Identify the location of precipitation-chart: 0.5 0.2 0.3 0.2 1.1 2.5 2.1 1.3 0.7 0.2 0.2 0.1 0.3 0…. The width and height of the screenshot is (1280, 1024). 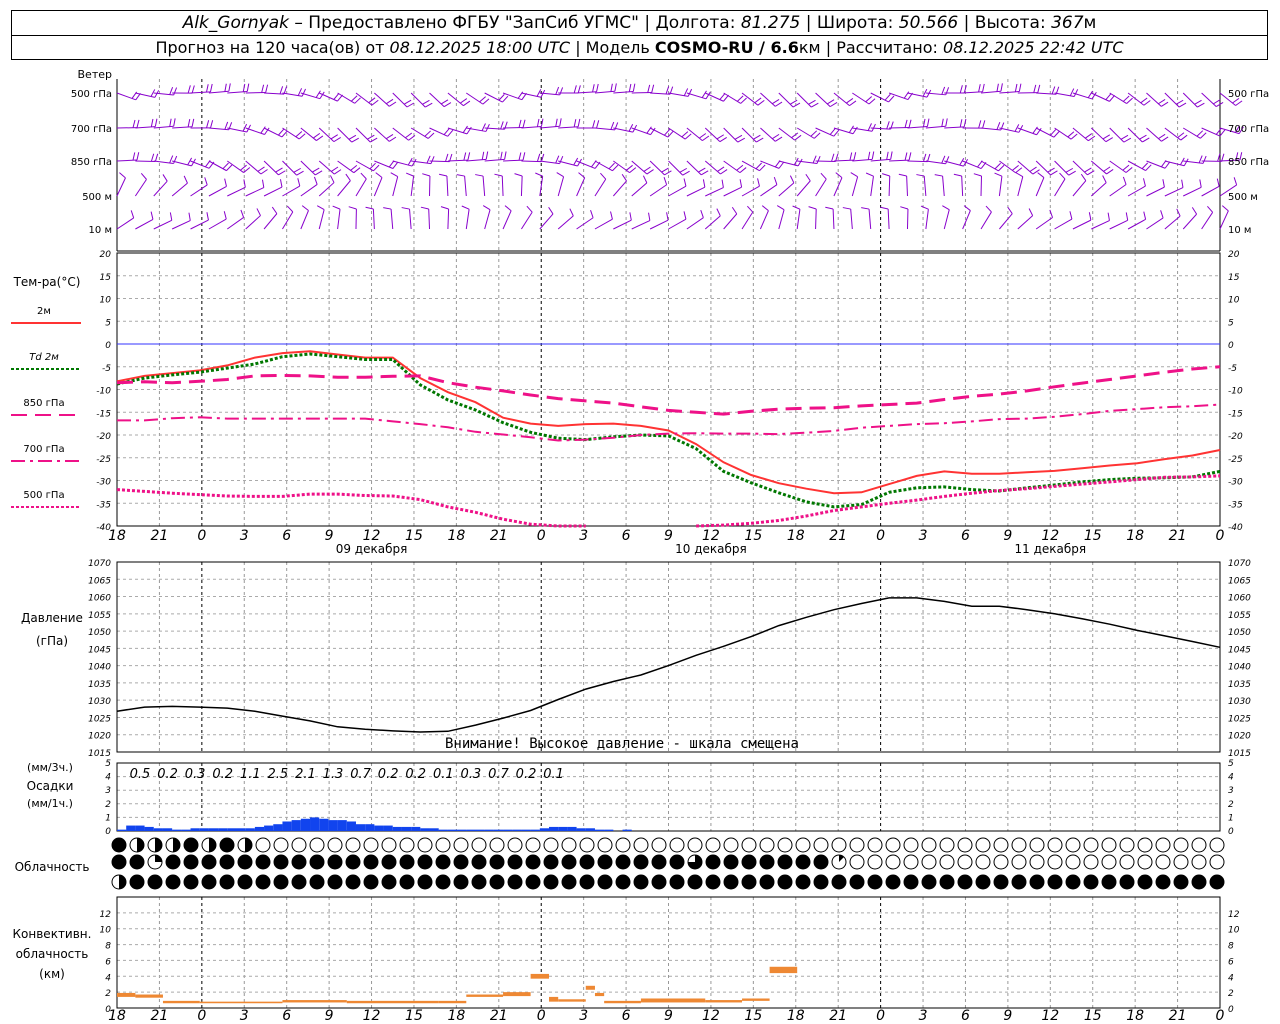
(374, 799).